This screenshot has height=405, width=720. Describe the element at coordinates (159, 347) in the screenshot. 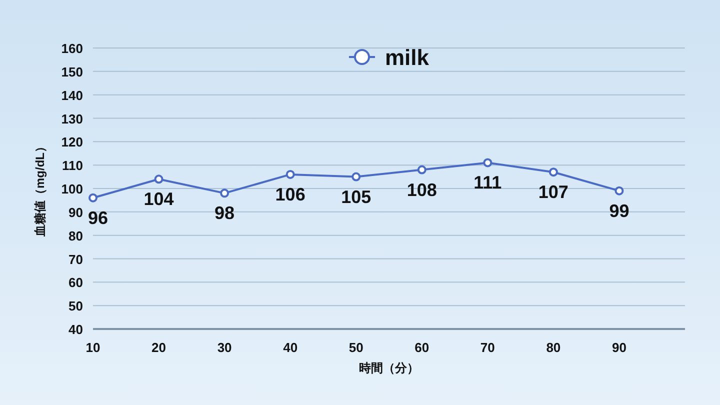

I see `x-tick-label: 20` at that location.